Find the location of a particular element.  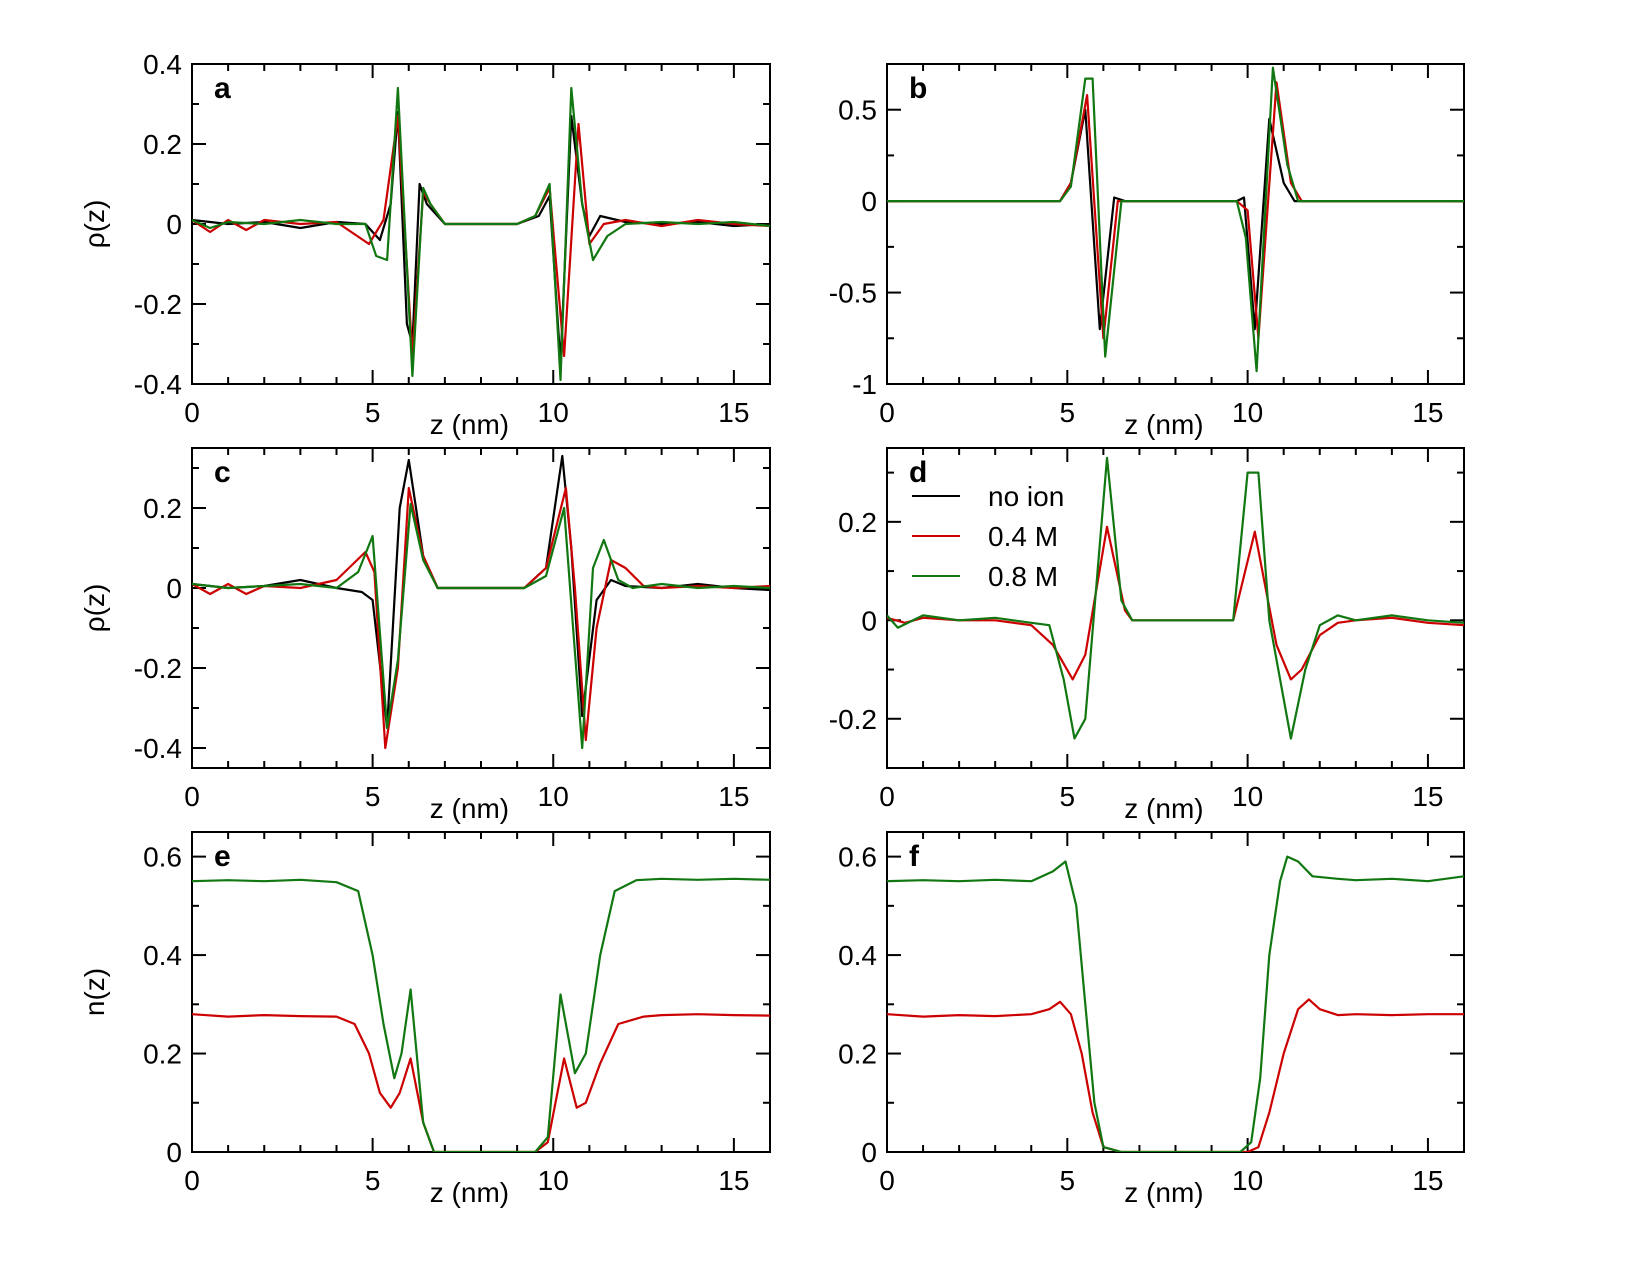

panel-letter-f: f is located at coordinates (914, 856).